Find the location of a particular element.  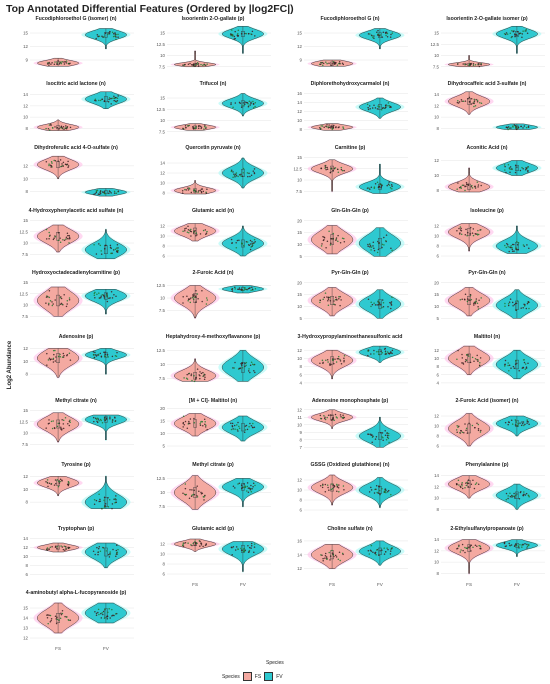

panel-title: Hydroxyoctadecadienylcarnitine (p) is located at coordinates (76, 273).